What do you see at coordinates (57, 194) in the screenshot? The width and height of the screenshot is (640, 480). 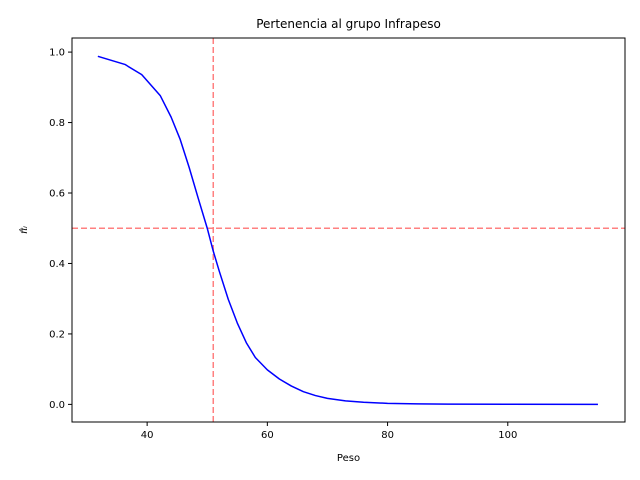 I see `y-tick-label: 0.6` at bounding box center [57, 194].